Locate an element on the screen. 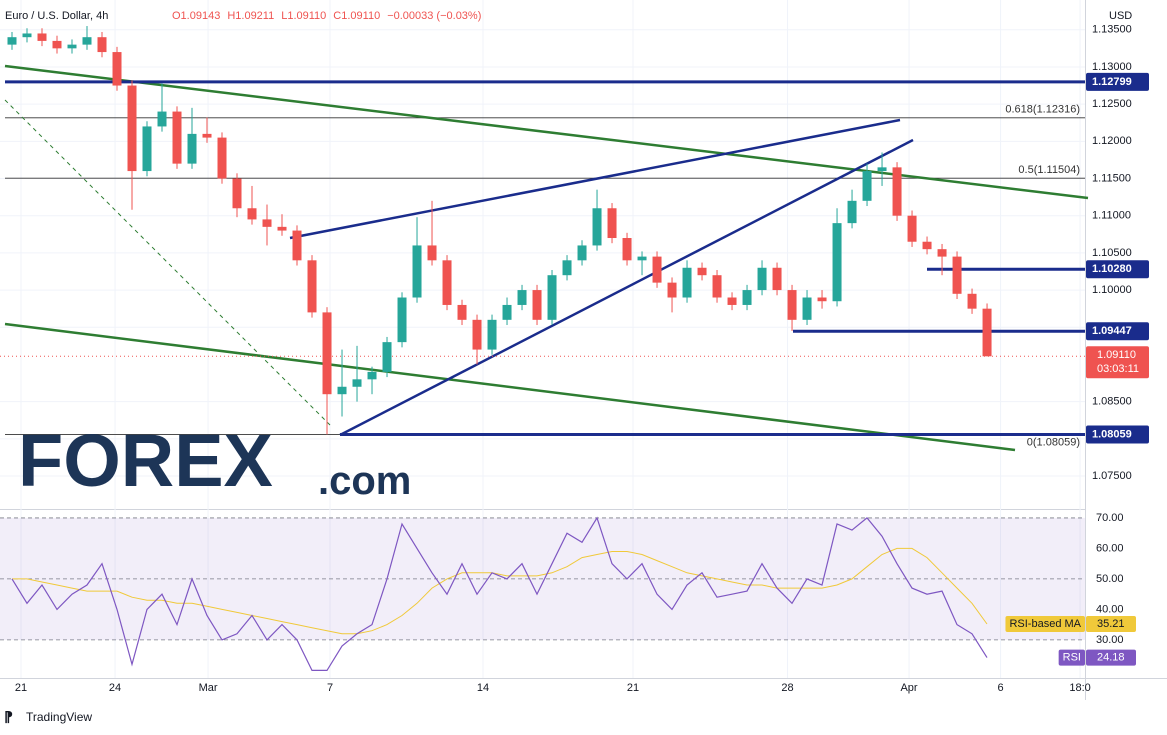  y-tick-label: 1.10000 is located at coordinates (1112, 290).